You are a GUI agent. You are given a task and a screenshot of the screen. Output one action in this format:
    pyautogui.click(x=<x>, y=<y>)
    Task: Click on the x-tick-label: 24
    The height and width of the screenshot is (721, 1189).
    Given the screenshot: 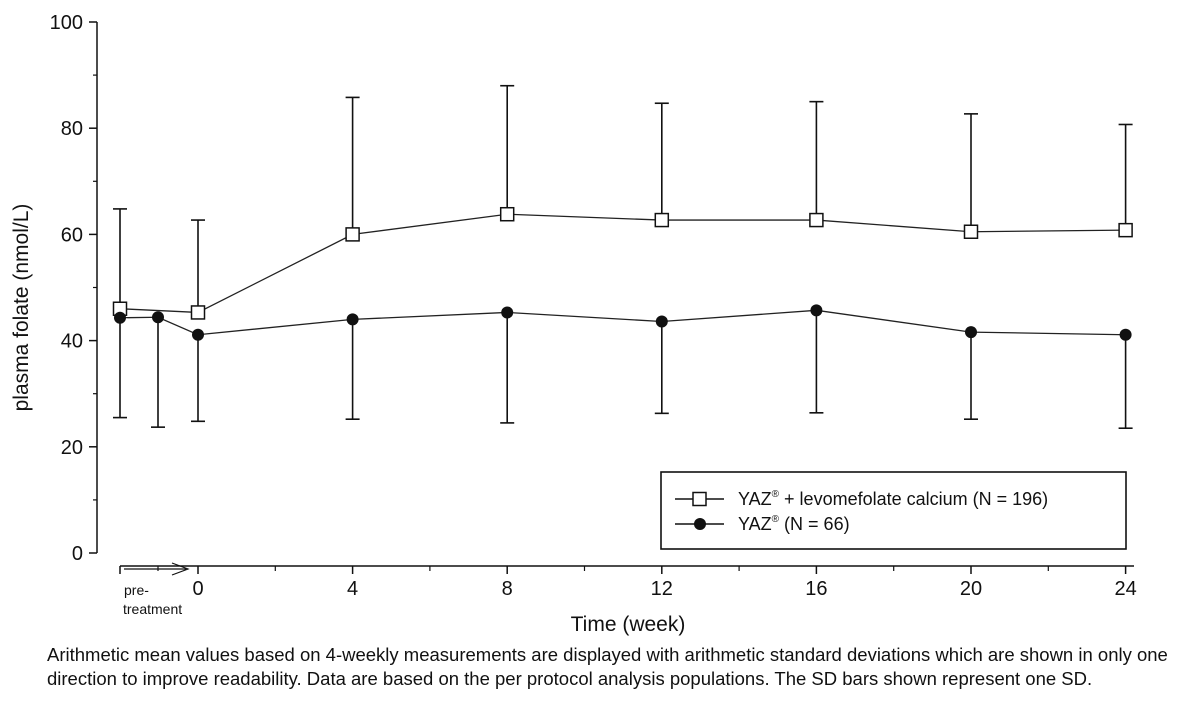 What is the action you would take?
    pyautogui.click(x=1125, y=589)
    